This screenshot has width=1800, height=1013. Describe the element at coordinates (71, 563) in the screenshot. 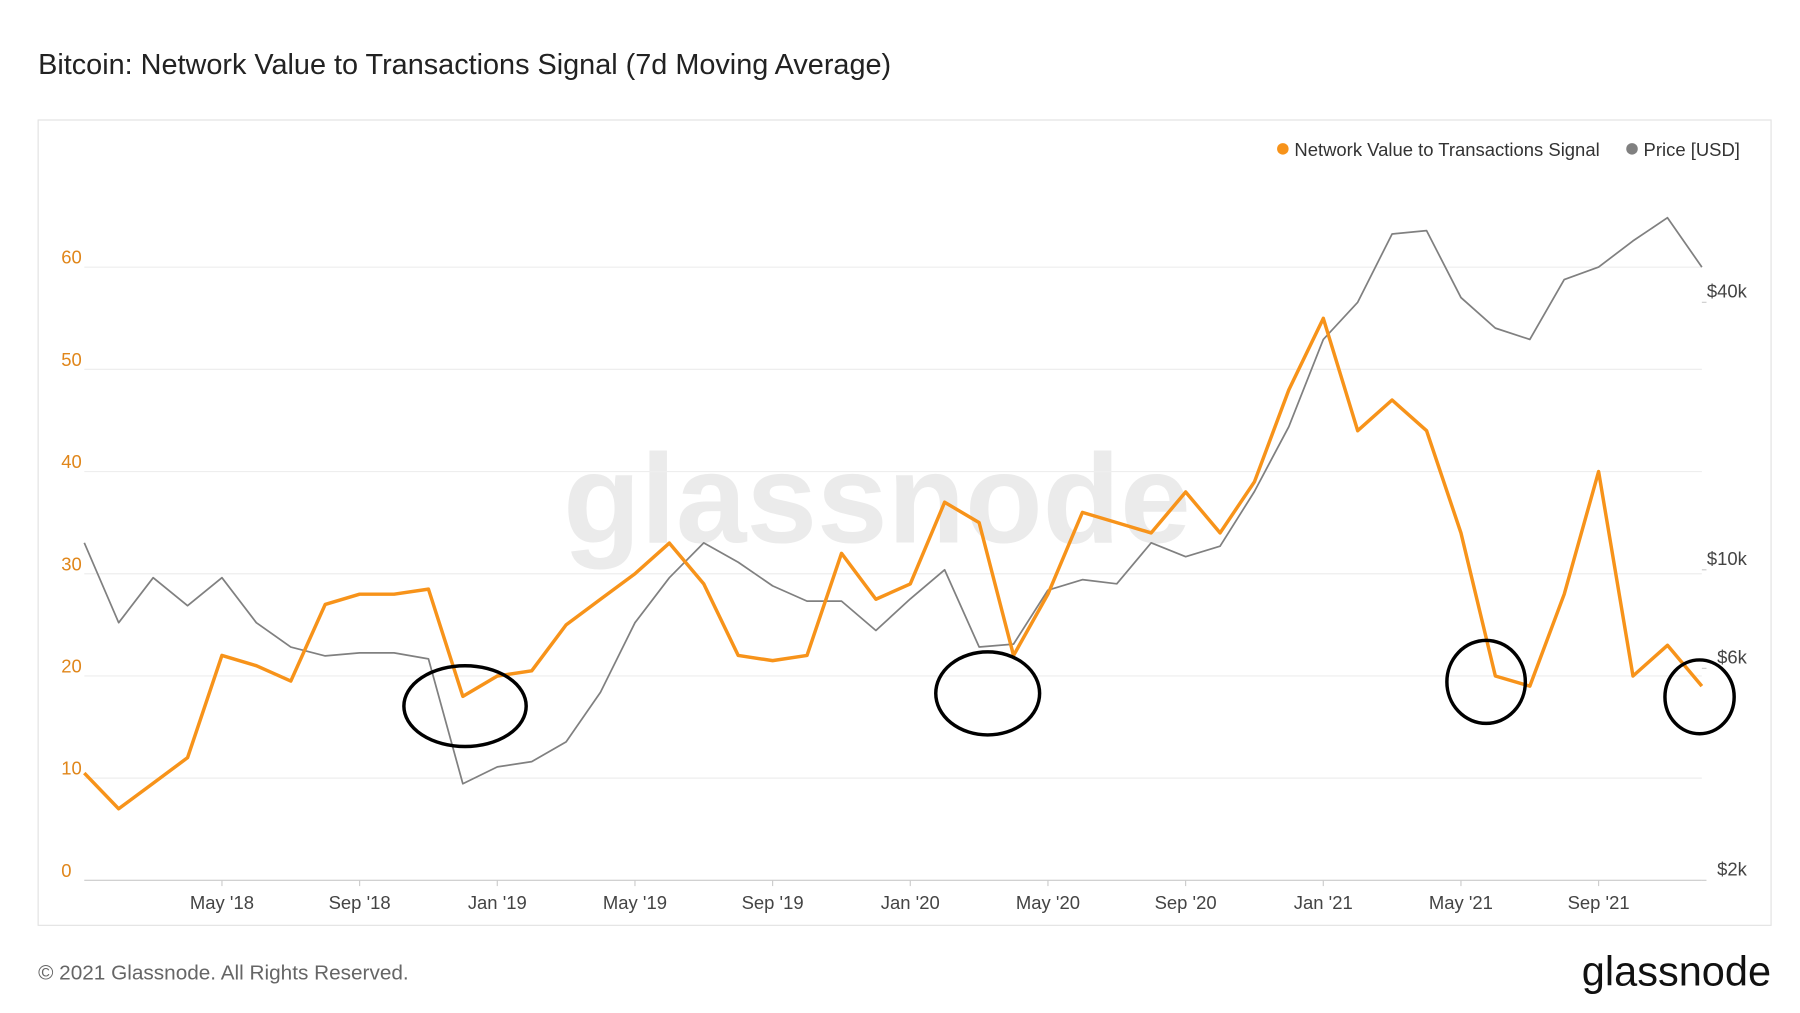

I see `y-tick-label: 30` at that location.